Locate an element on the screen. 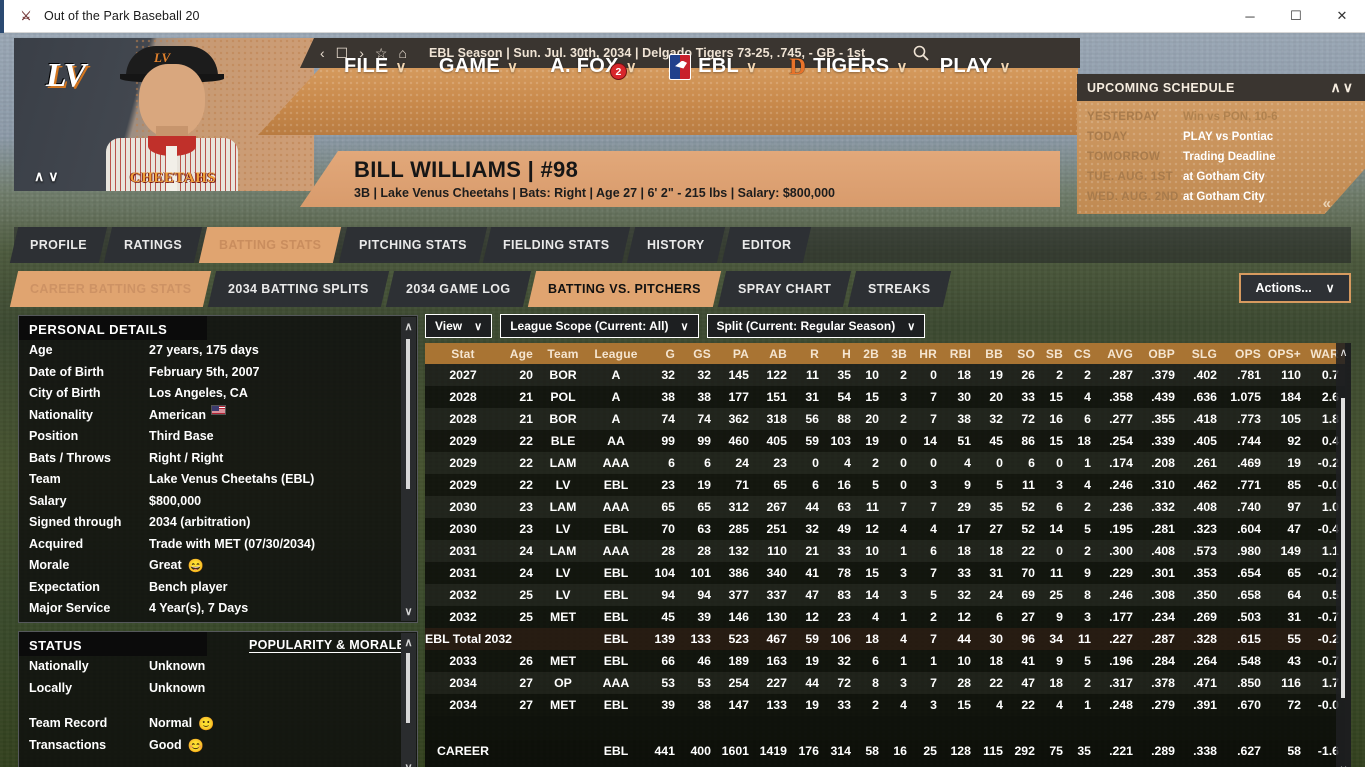 The width and height of the screenshot is (1365, 767). col-sb: SB is located at coordinates (1055, 353).